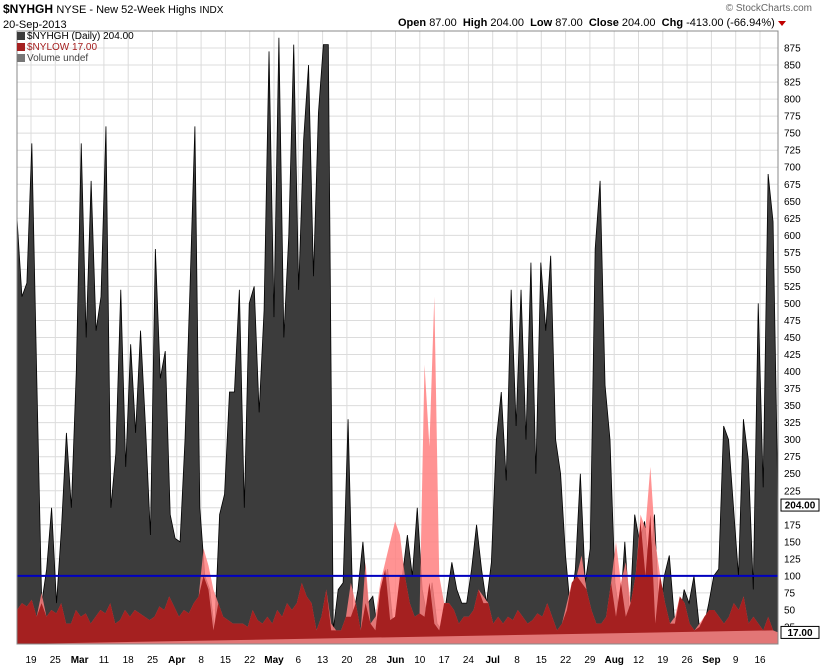  What do you see at coordinates (792, 542) in the screenshot?
I see `y-tick-label: 150` at bounding box center [792, 542].